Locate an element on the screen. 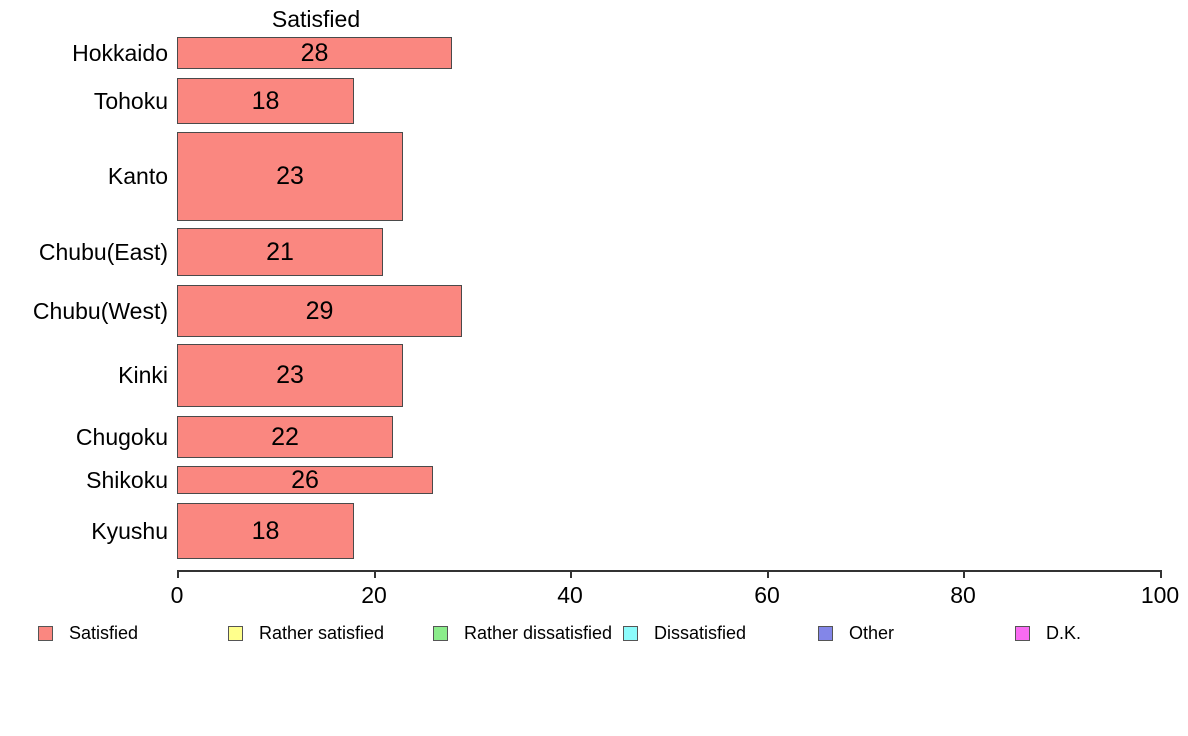 Image resolution: width=1188 pixels, height=736 pixels. category-label: Chubu(East) is located at coordinates (103, 251).